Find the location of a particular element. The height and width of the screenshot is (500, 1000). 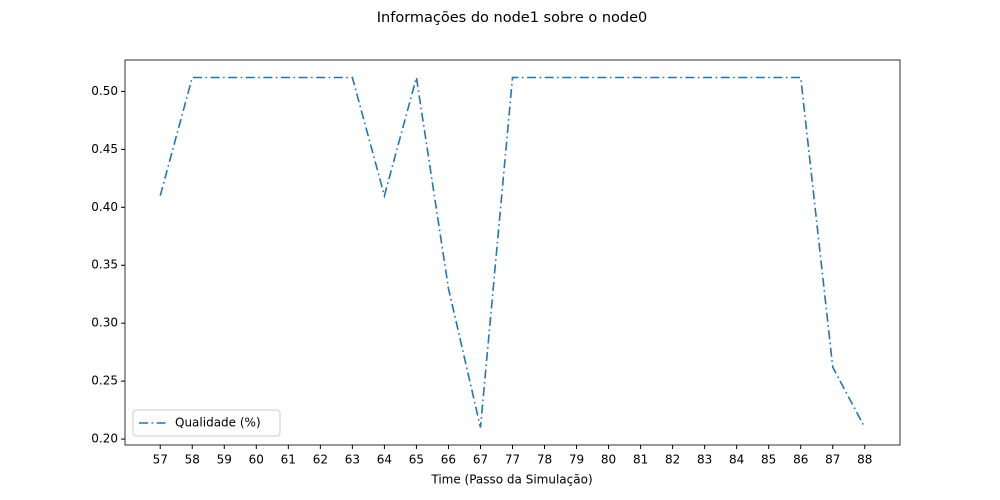

x-tick-label: 81 is located at coordinates (640, 460).